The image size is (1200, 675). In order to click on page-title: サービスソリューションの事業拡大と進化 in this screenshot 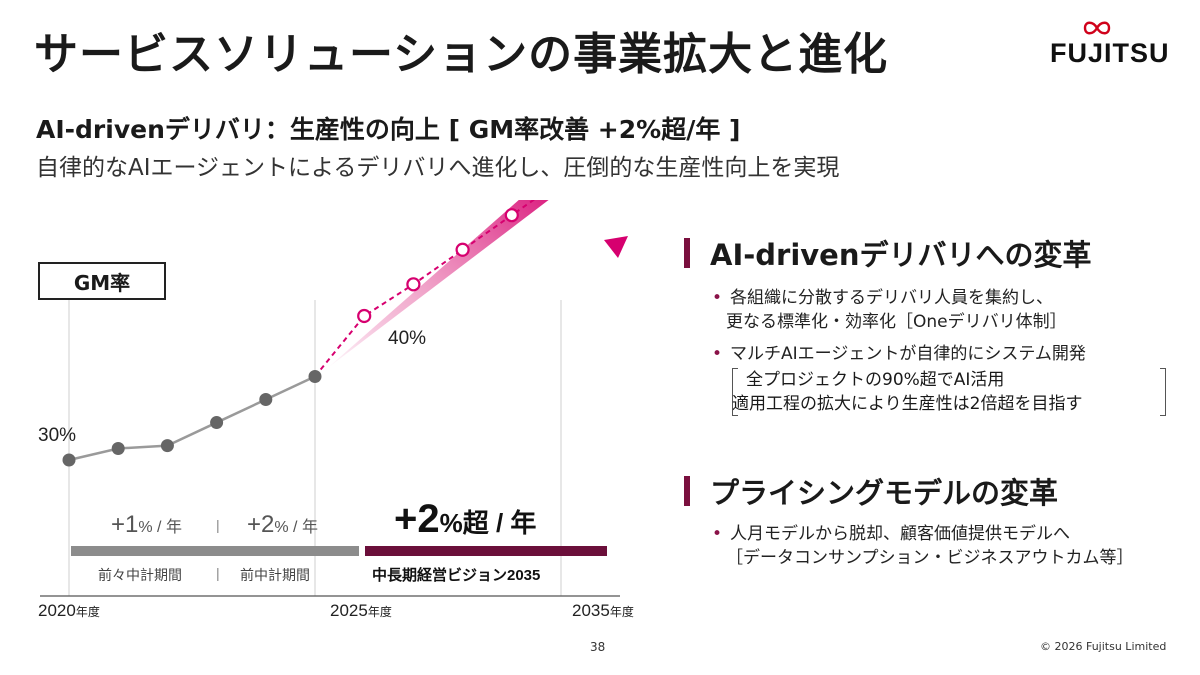, I will do `click(461, 54)`.